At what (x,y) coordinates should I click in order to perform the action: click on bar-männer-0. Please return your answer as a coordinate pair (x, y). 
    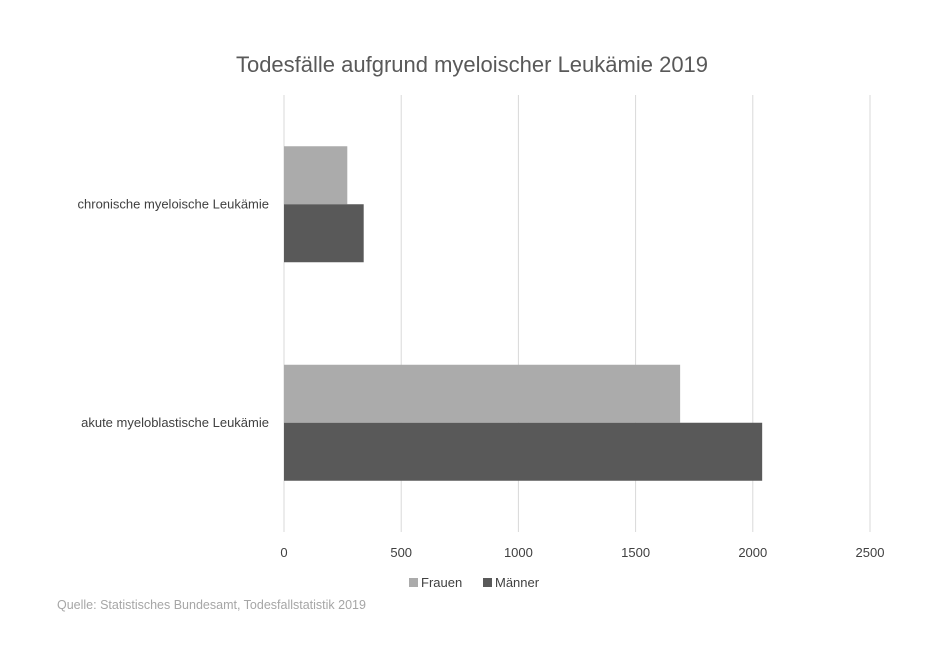
    Looking at the image, I should click on (324, 233).